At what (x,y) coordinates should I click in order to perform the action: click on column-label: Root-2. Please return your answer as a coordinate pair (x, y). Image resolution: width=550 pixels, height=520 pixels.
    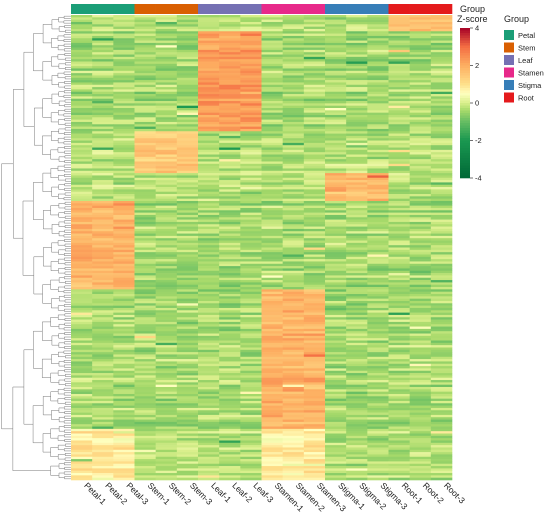
    Looking at the image, I should click on (433, 492).